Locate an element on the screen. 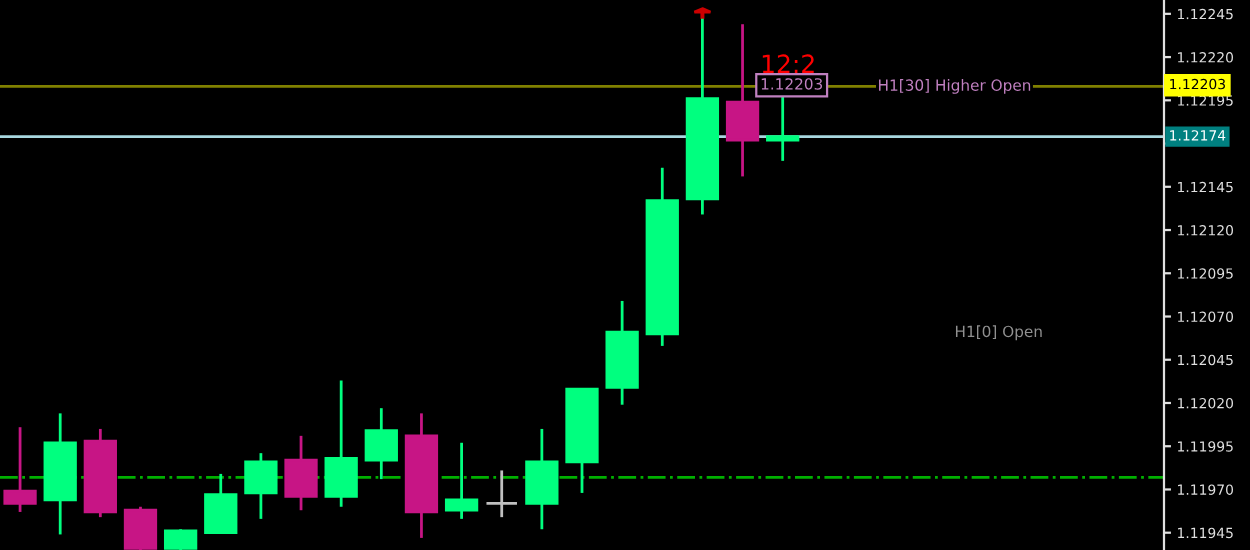 Image resolution: width=1250 pixels, height=550 pixels. annotation: 12:2 is located at coordinates (788, 63).